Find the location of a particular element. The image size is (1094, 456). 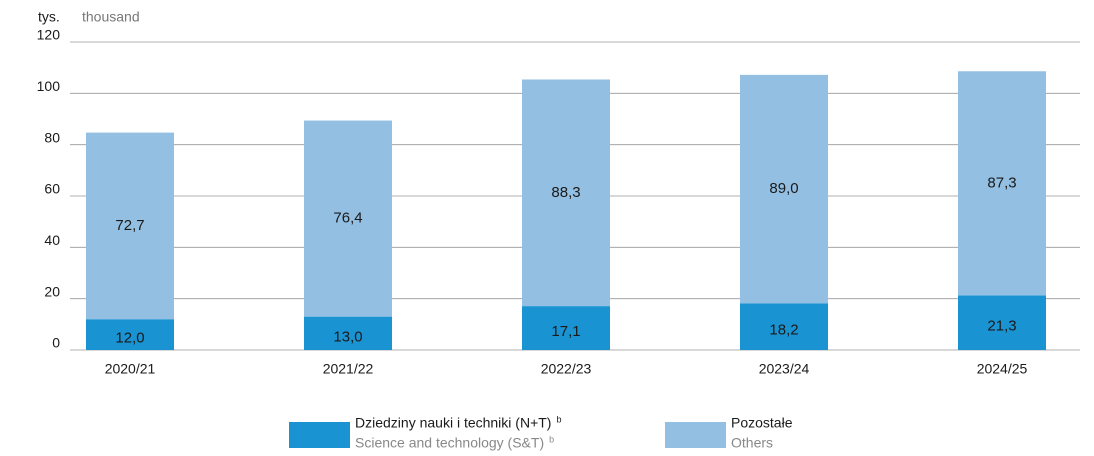

x-tick-label: 2024/25 is located at coordinates (1002, 369).